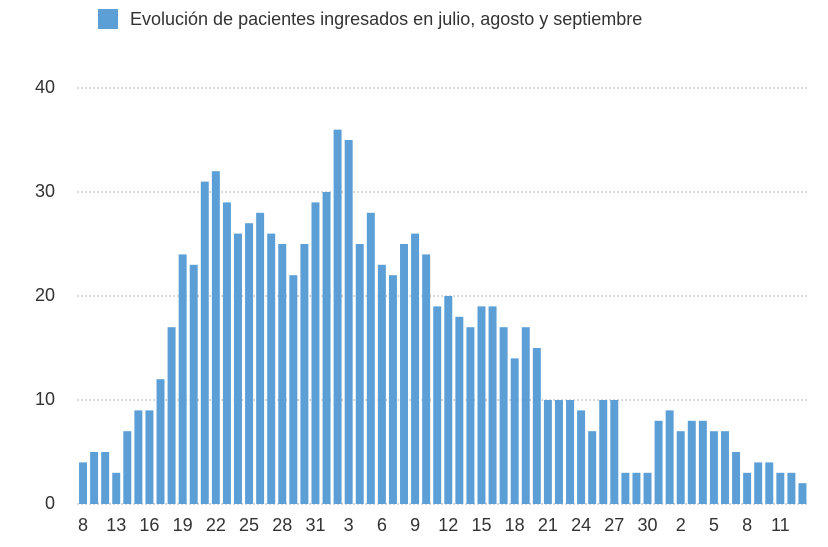 This screenshot has width=828, height=547. I want to click on y-tick-label: 40, so click(45, 87).